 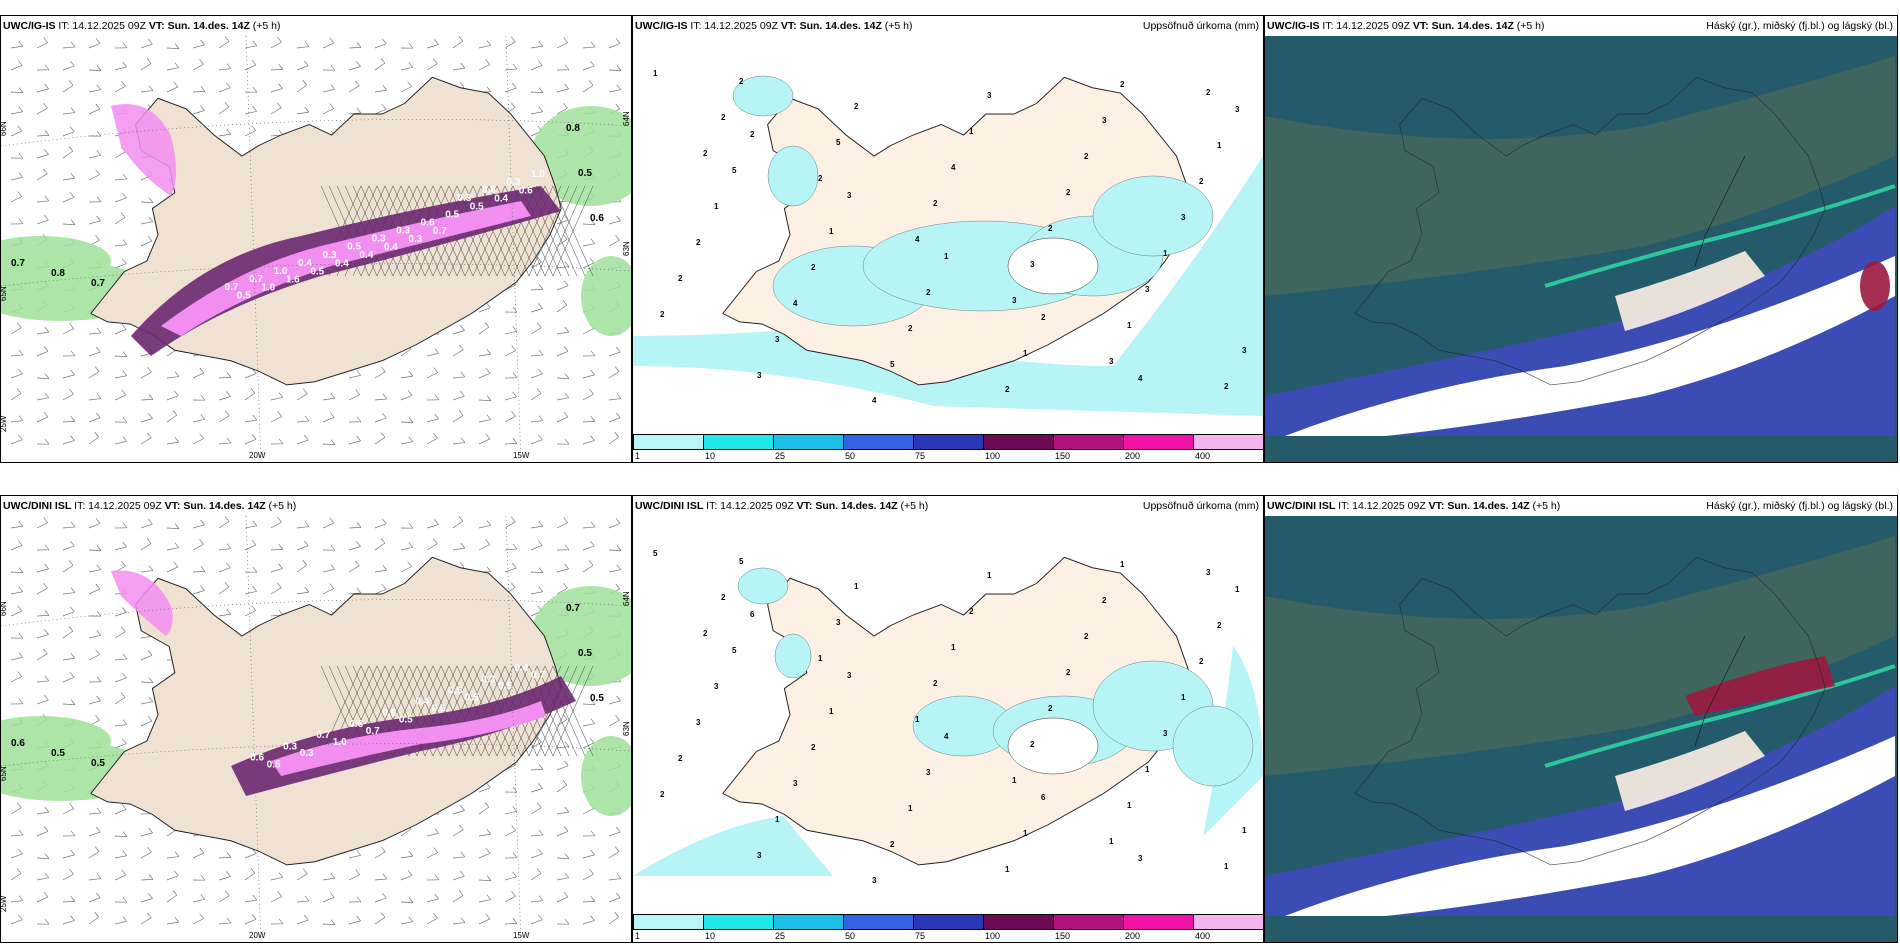 What do you see at coordinates (626, 728) in the screenshot?
I see `lat-tick-label: 63N` at bounding box center [626, 728].